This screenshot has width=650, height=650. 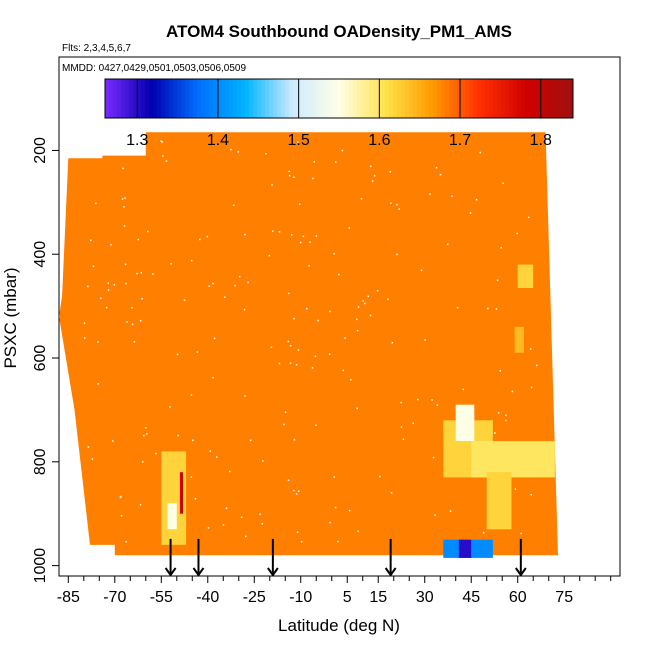 I want to click on x-tick-label: 75, so click(x=564, y=597).